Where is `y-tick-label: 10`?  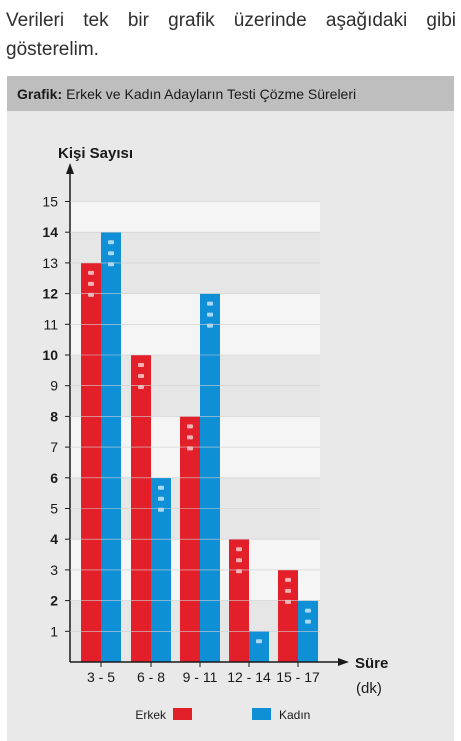
y-tick-label: 10 is located at coordinates (50, 355).